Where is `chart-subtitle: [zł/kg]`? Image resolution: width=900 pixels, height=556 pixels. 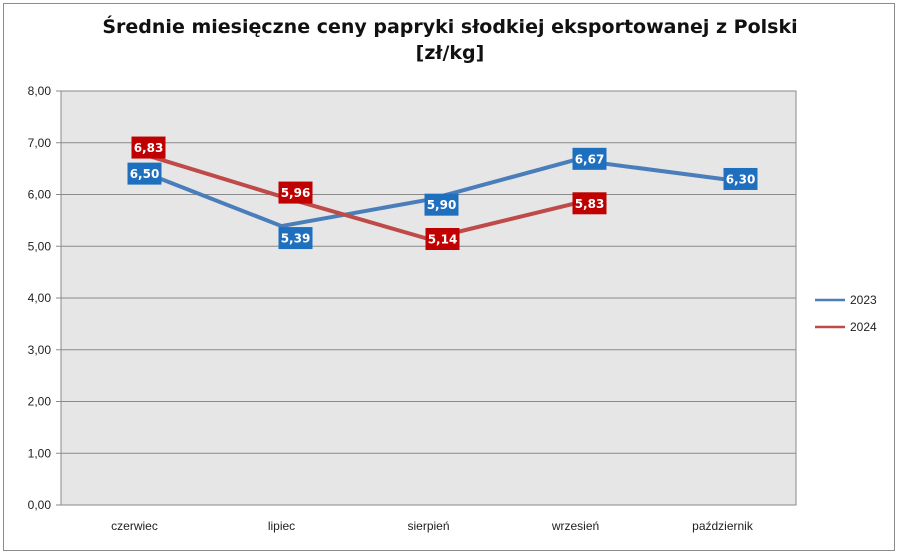
chart-subtitle: [zł/kg] is located at coordinates (450, 53).